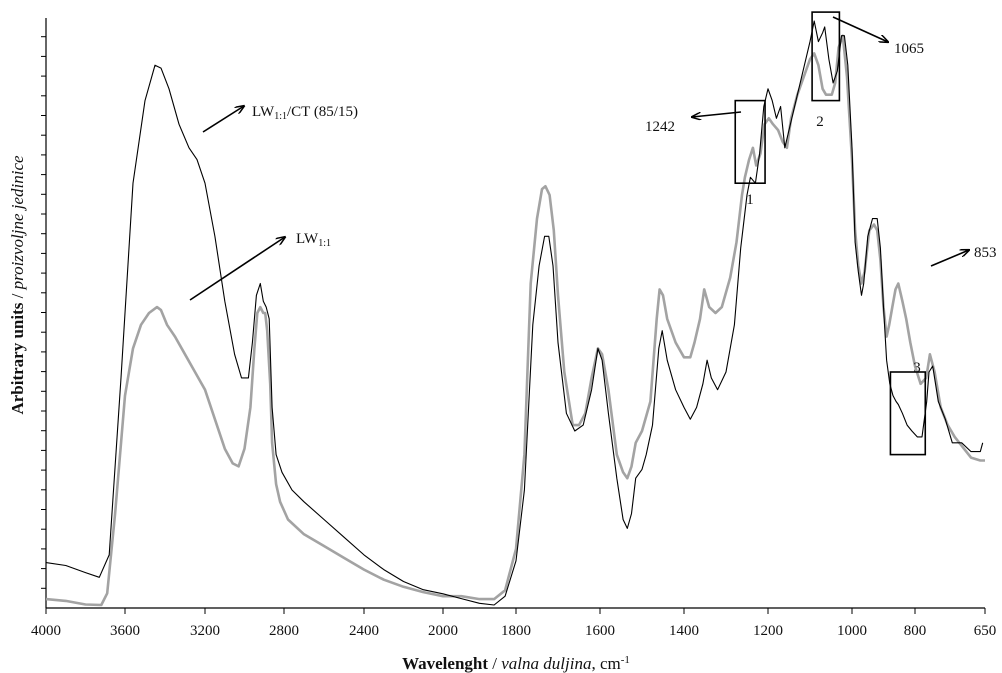 The image size is (1002, 673). I want to click on x-tick-label: 3600, so click(125, 631).